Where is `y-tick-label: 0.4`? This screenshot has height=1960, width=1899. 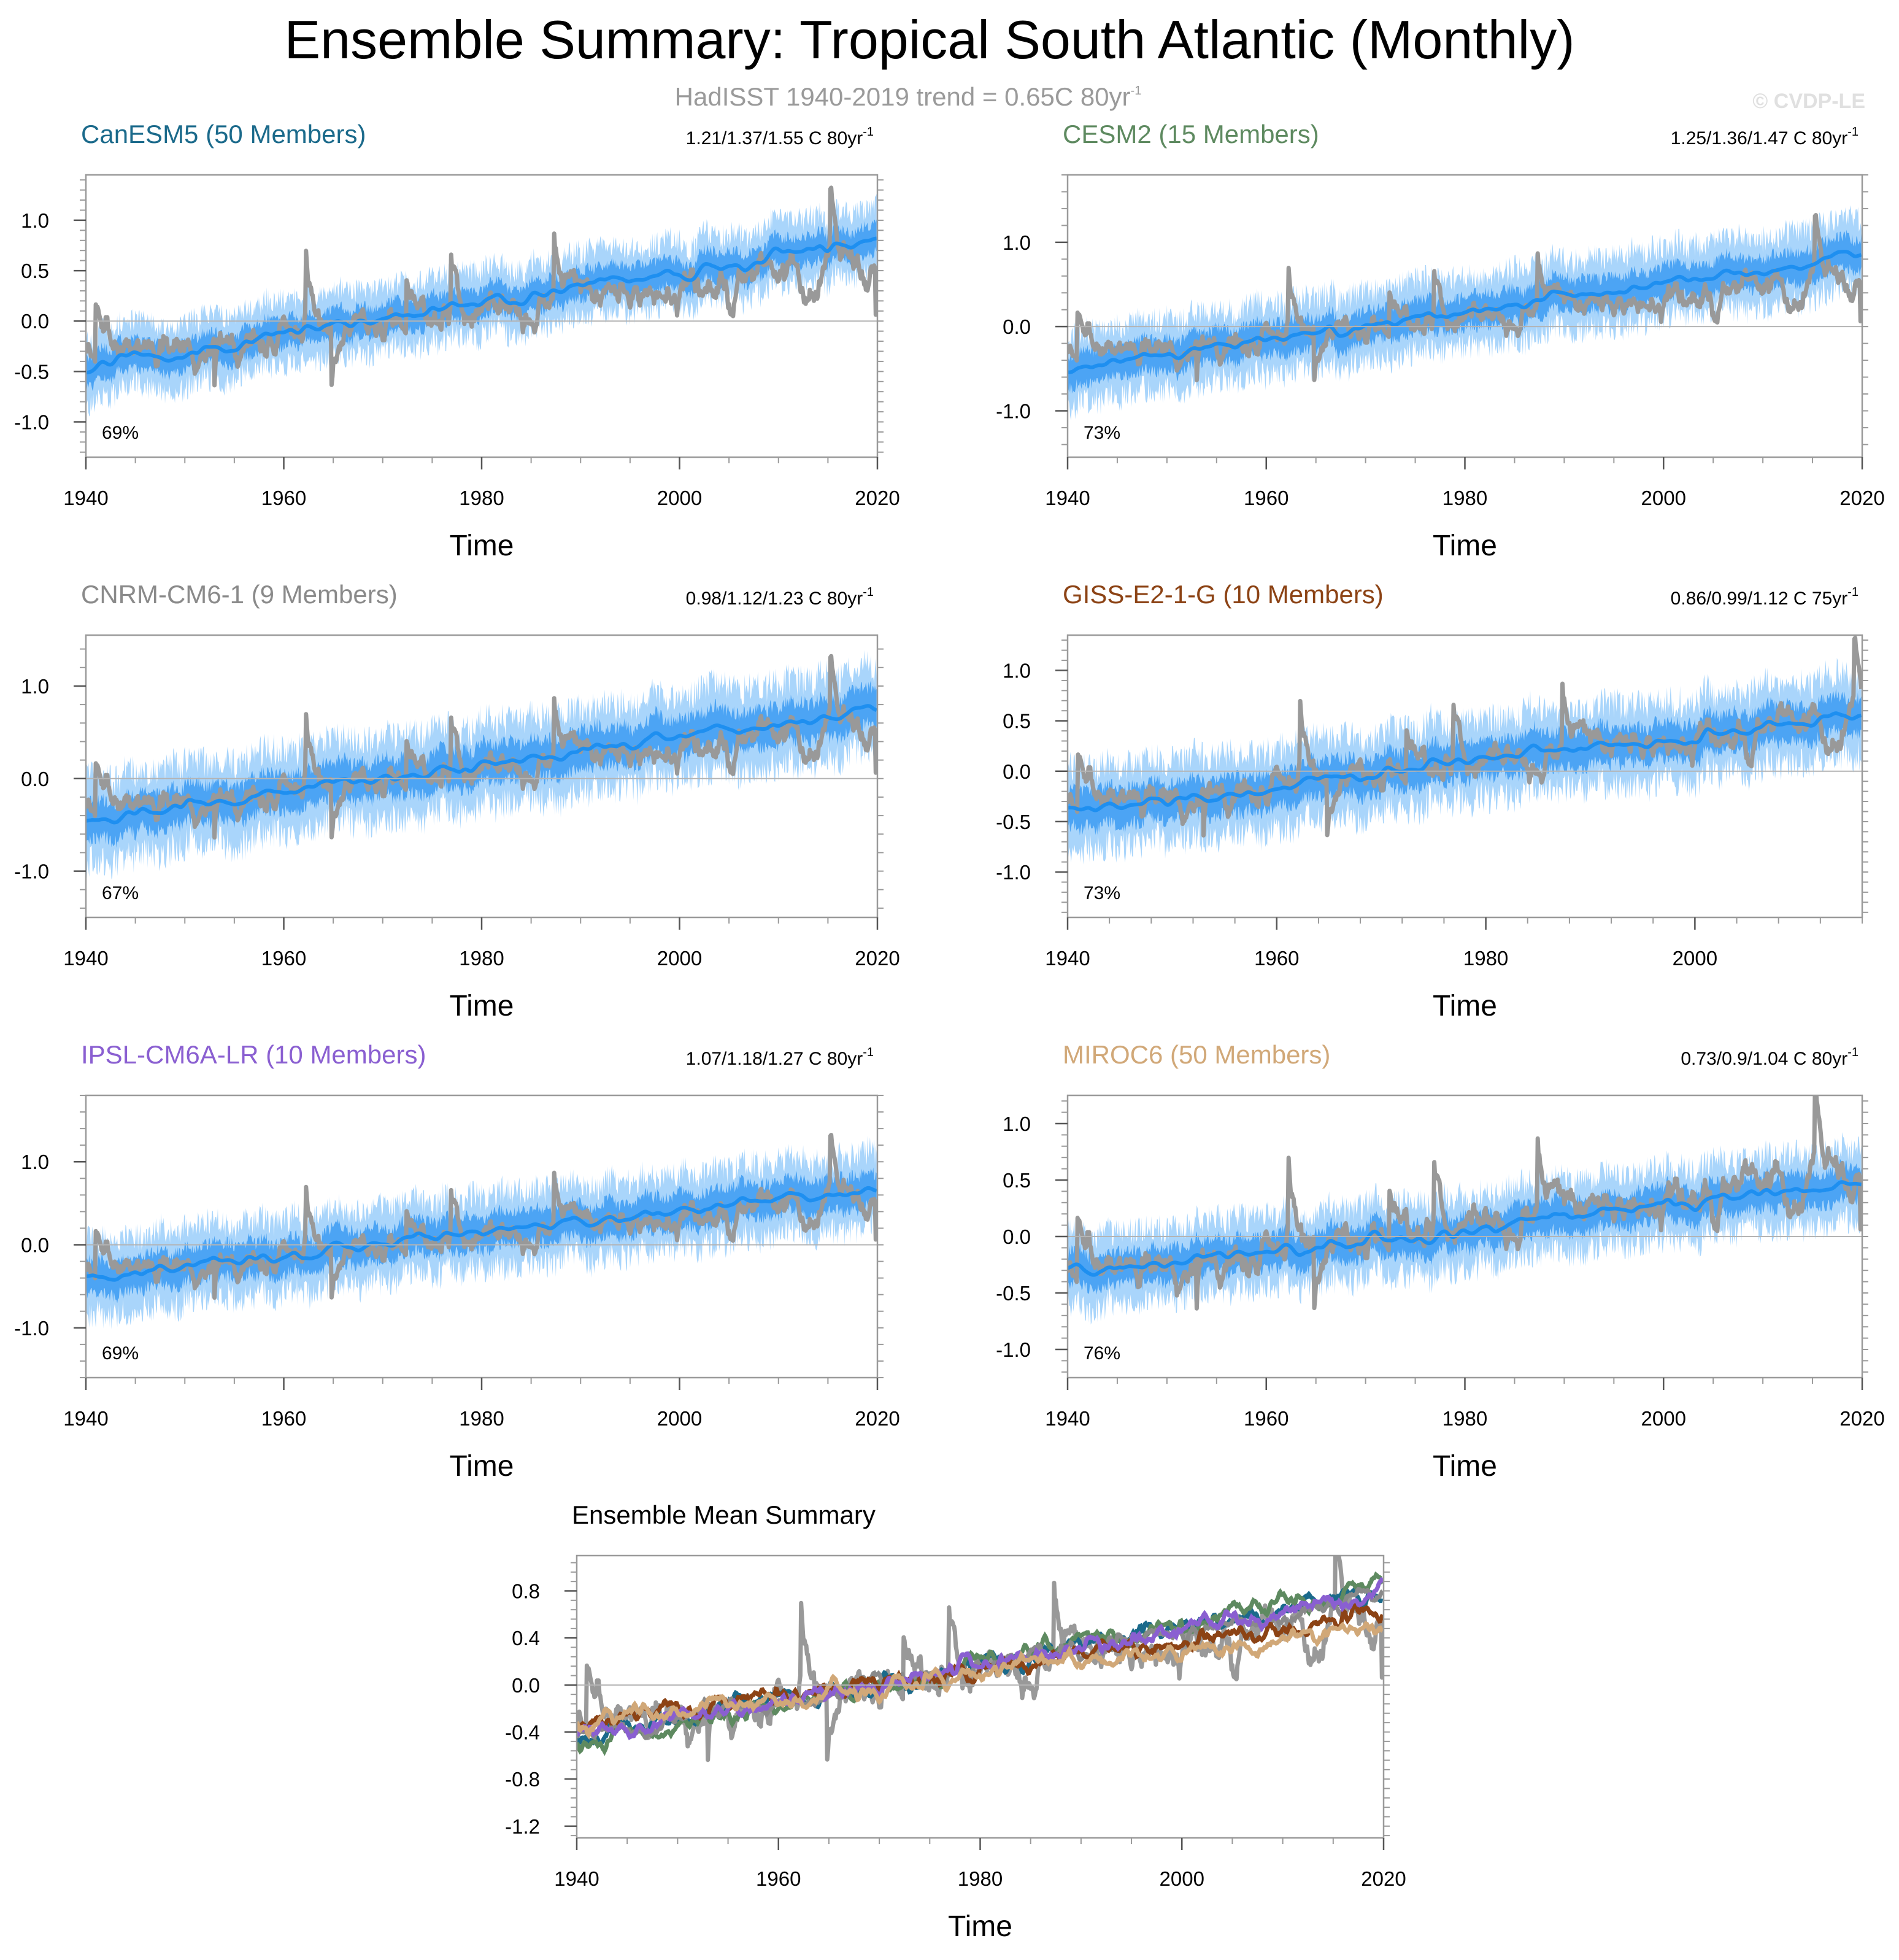
y-tick-label: 0.4 is located at coordinates (526, 1638).